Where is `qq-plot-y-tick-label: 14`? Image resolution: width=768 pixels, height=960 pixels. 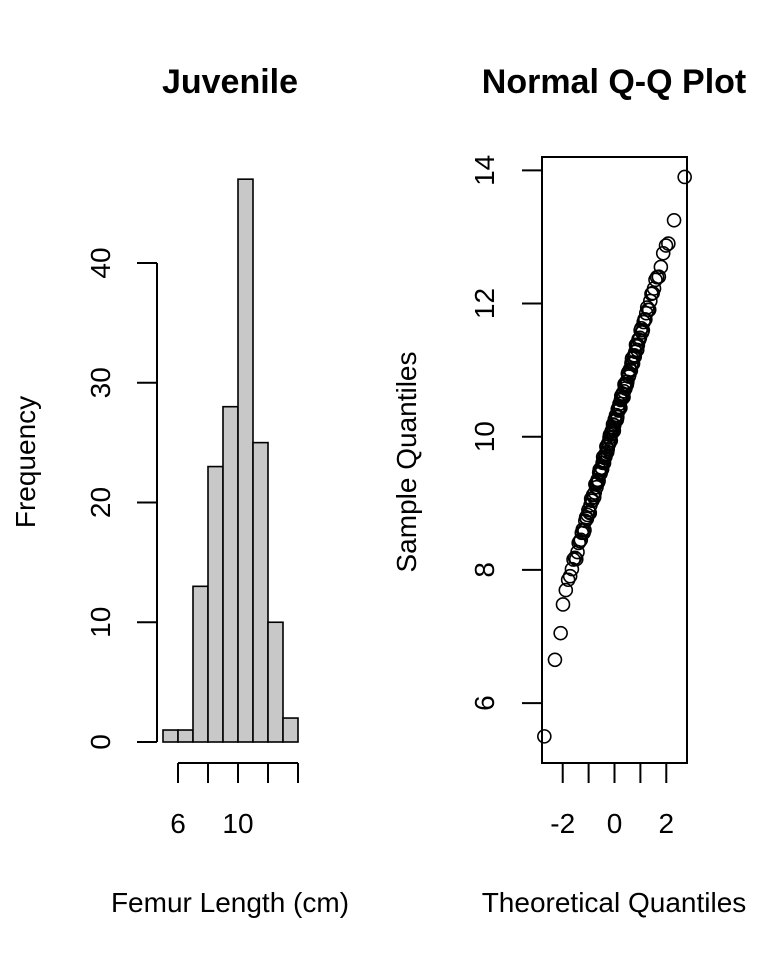 qq-plot-y-tick-label: 14 is located at coordinates (484, 170).